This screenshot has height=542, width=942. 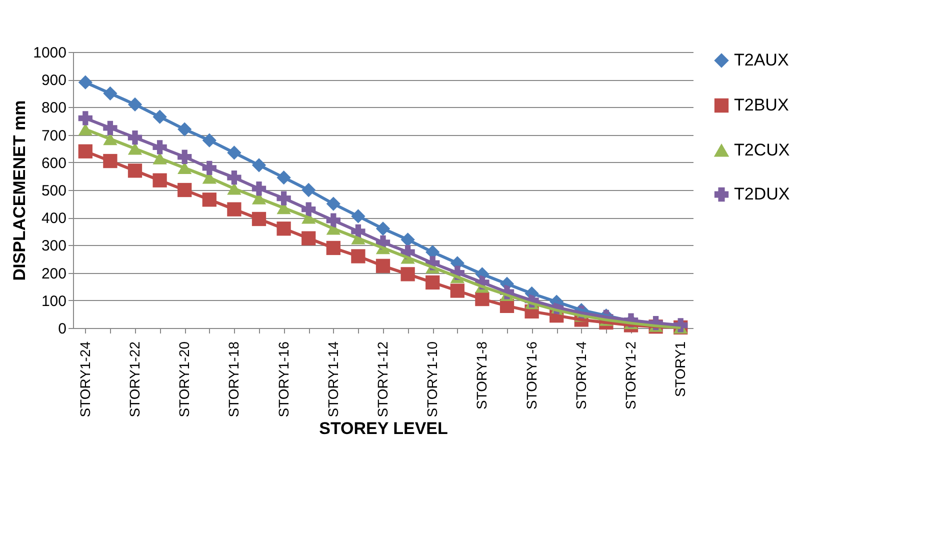 I want to click on y-tick-label: 900, so click(x=53, y=81).